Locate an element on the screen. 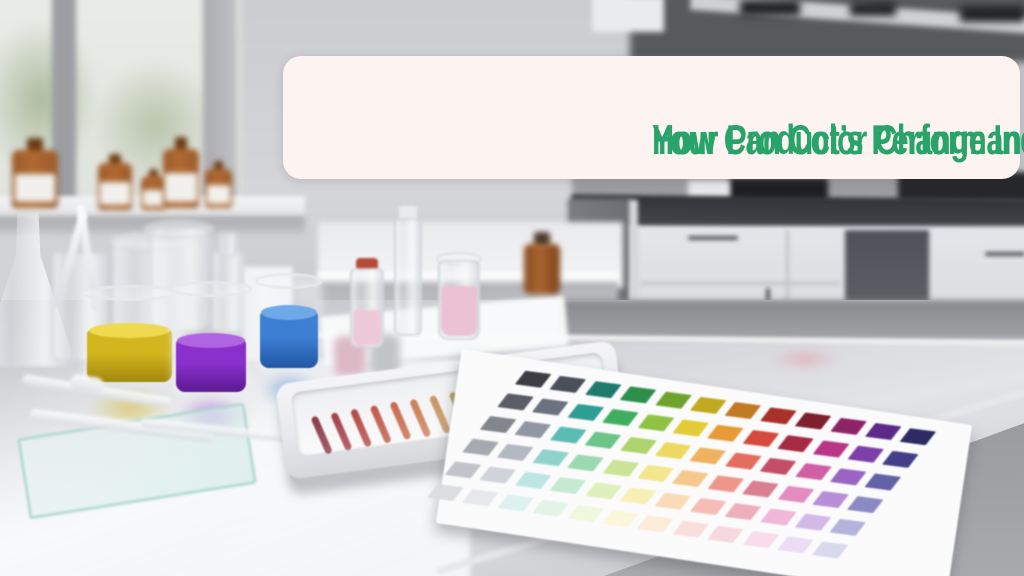  cabinet-pillar is located at coordinates (633, 275).